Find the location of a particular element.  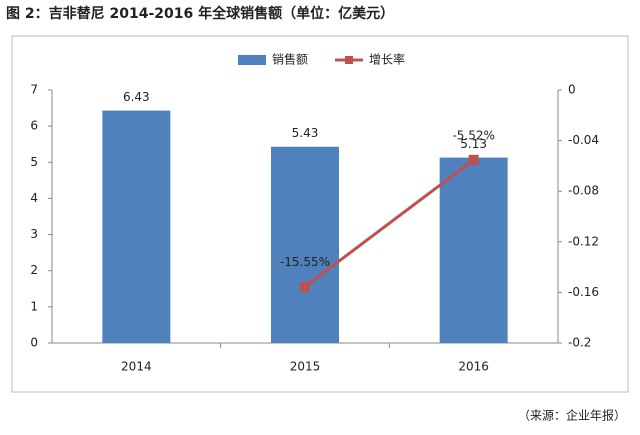

chart-title: 图 2：吉非替尼 2014-2016 年全球销售额（单位：亿美元） is located at coordinates (200, 13).